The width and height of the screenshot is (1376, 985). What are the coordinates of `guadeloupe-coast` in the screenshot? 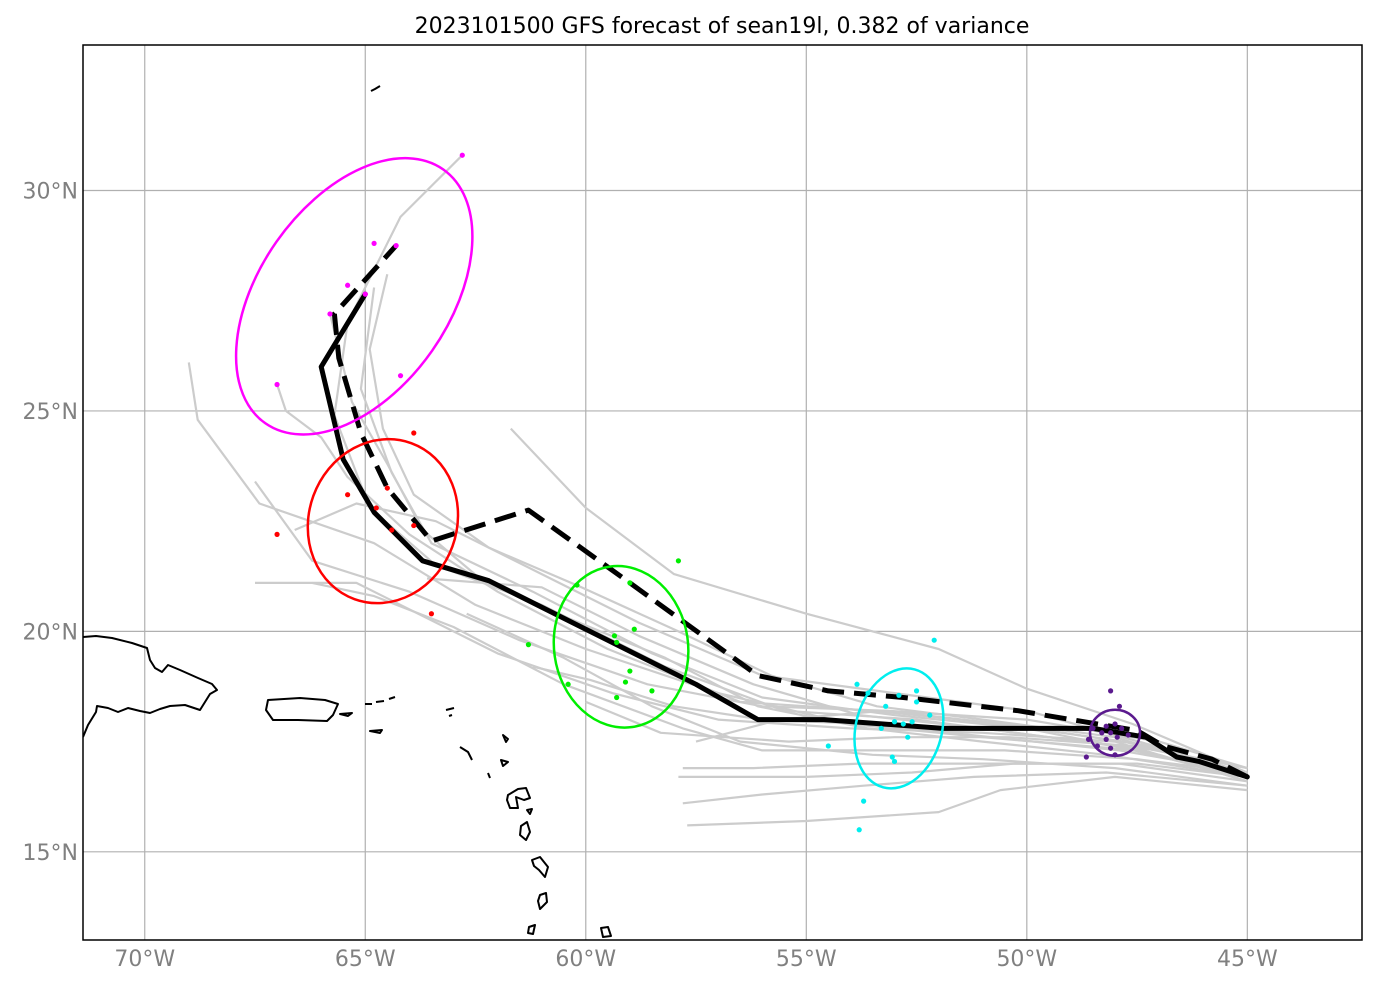 It's located at (518, 798).